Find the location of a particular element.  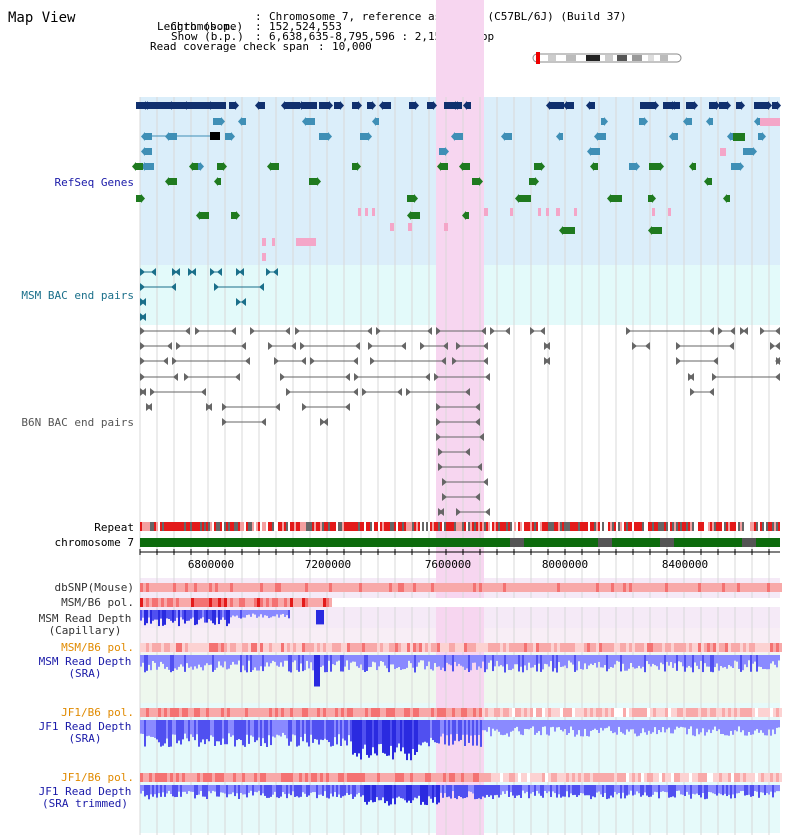

track-label-refseq: RefSeq Genes is located at coordinates (94, 182).